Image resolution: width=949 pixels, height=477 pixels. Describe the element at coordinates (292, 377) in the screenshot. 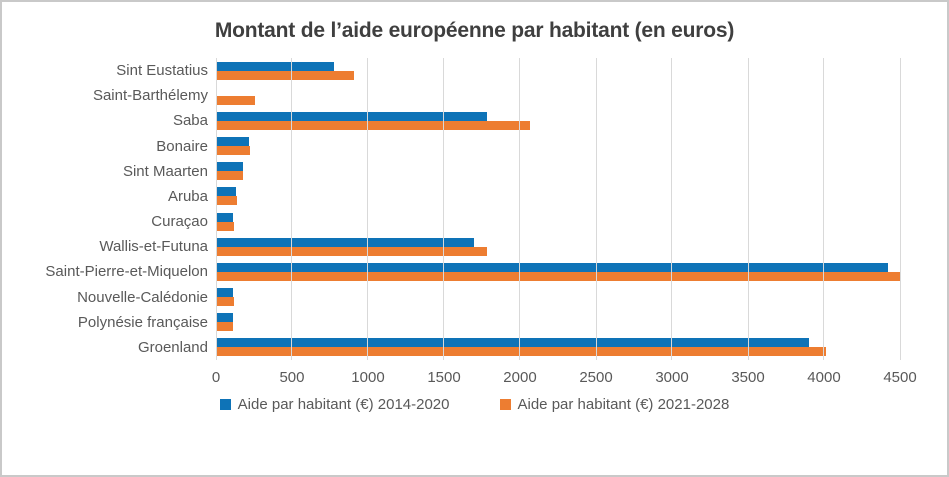

I see `x-tick-label: 500` at that location.